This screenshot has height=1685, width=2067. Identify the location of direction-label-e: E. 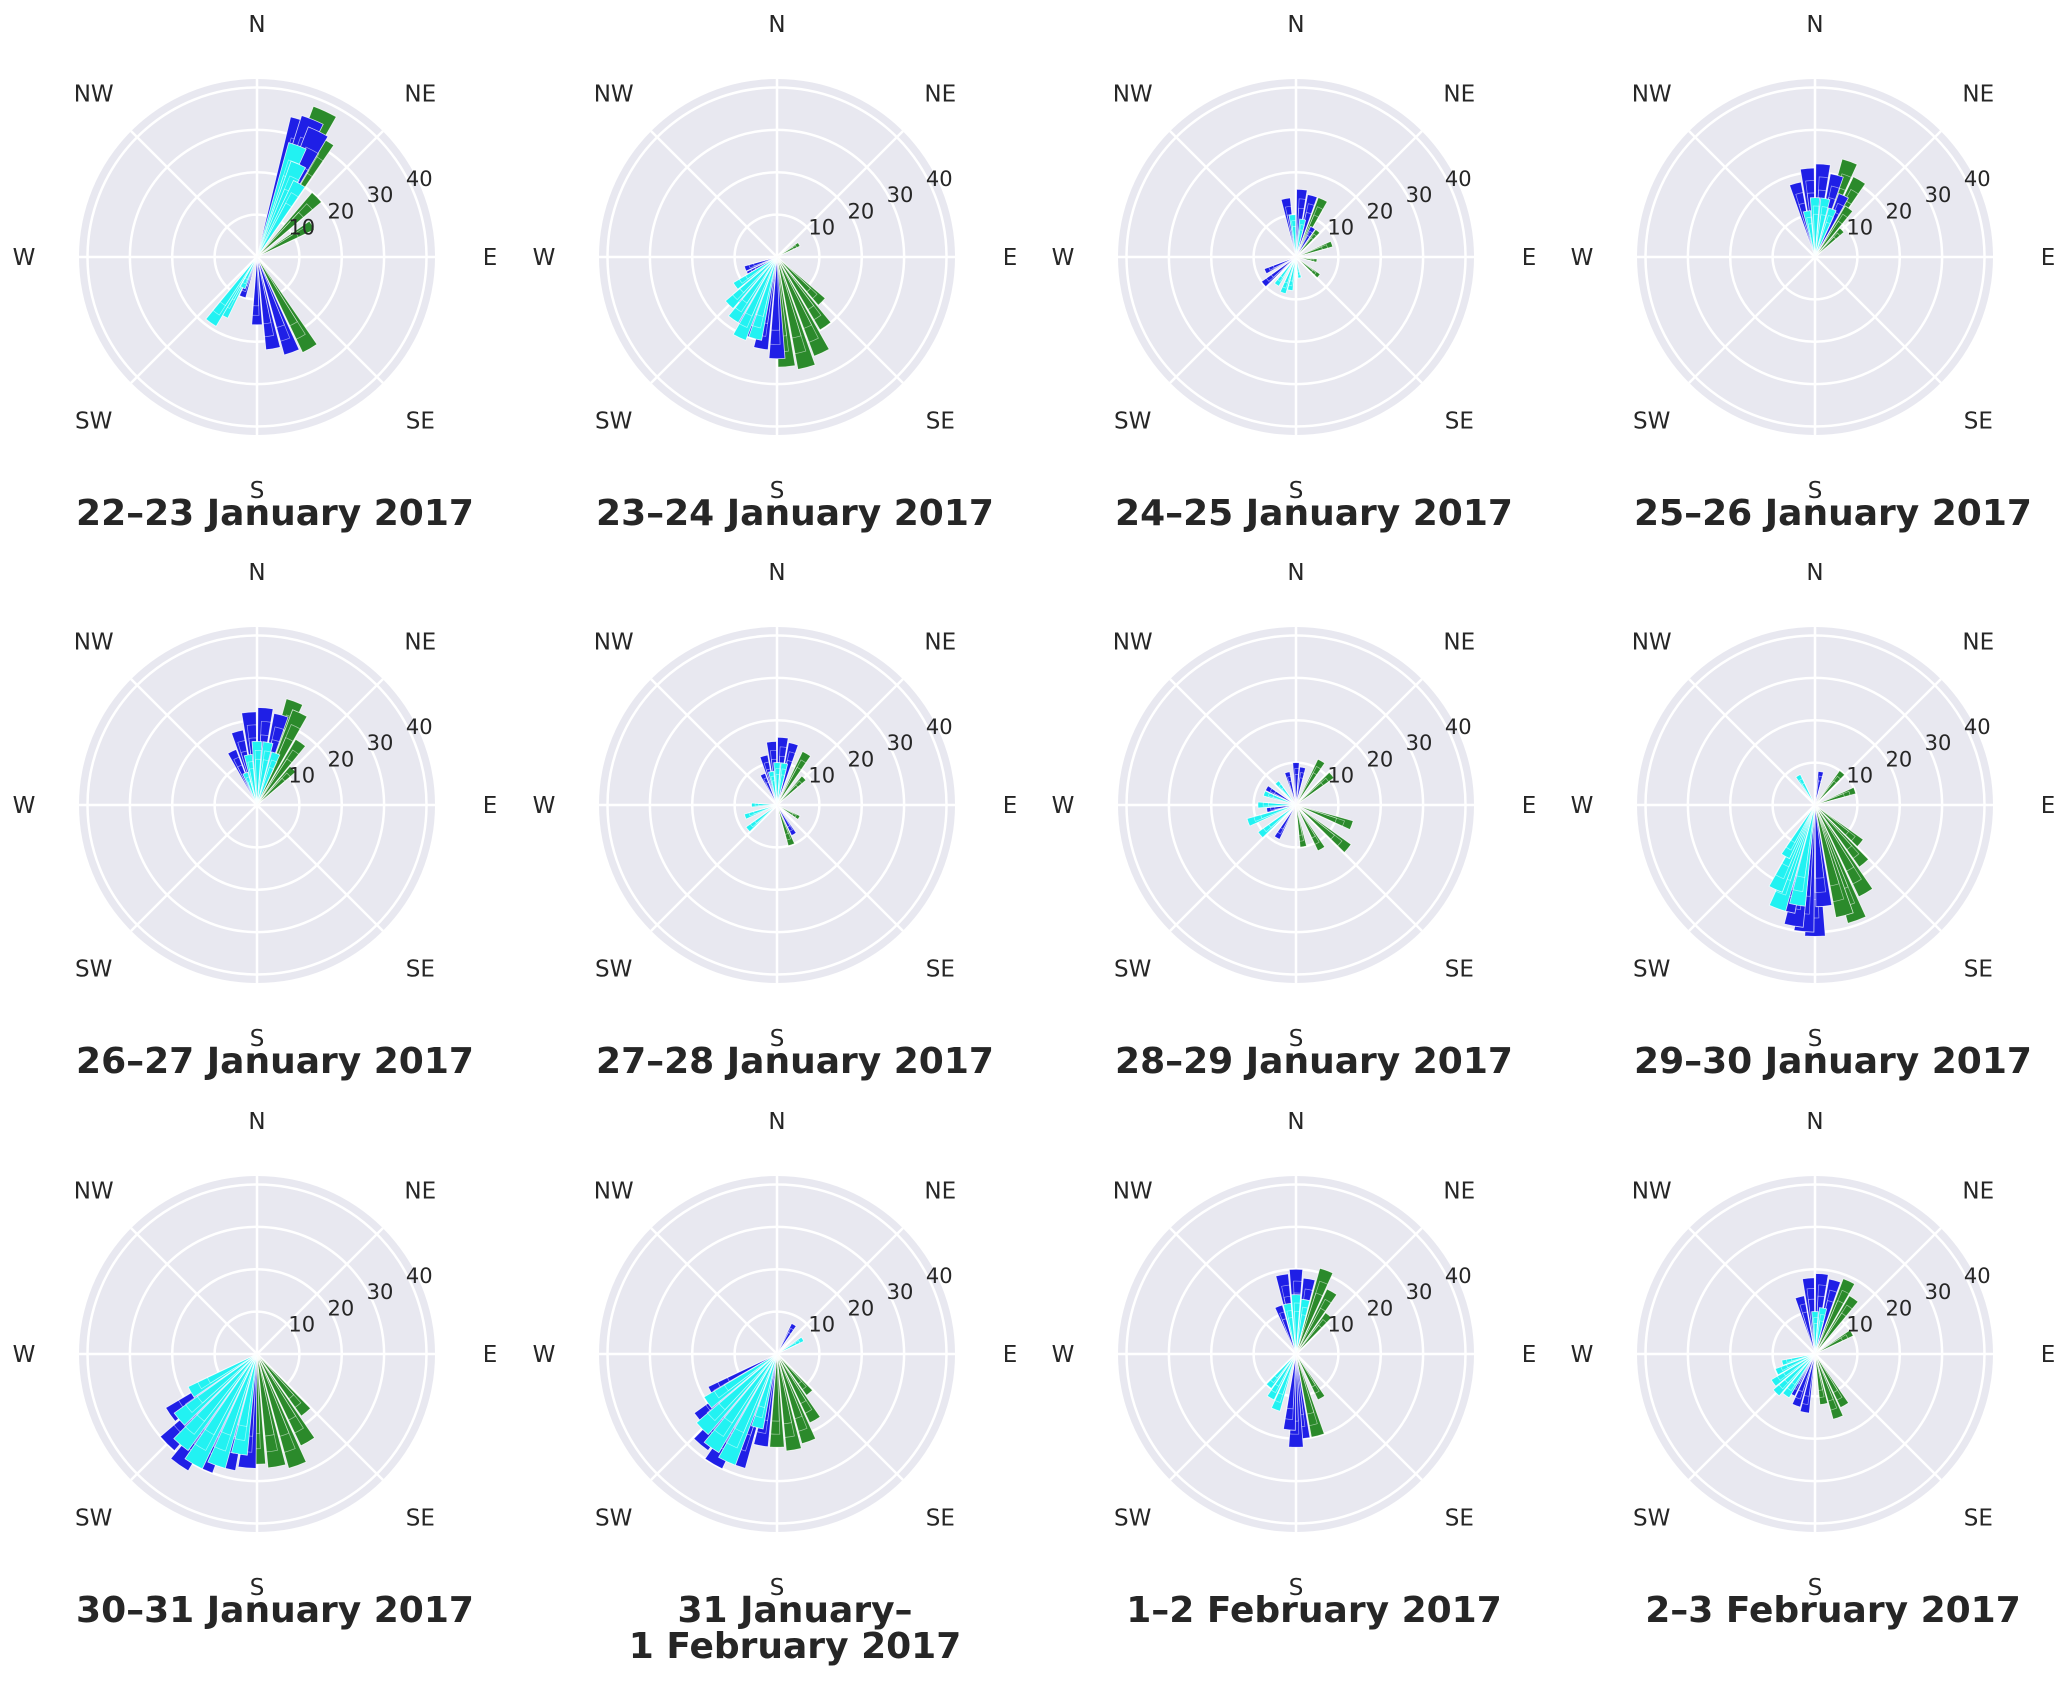
(1529, 258).